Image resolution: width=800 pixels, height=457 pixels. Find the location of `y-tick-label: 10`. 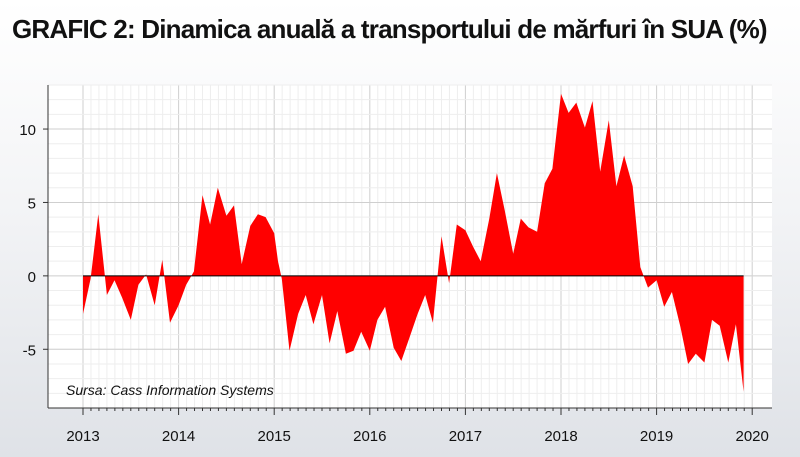

y-tick-label: 10 is located at coordinates (27, 130).